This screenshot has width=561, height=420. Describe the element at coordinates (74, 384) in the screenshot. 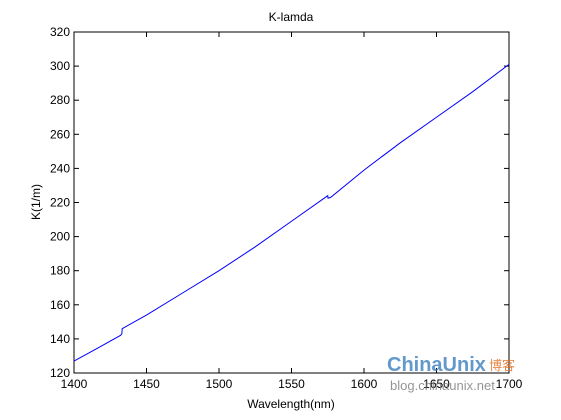

I see `x-tick-label: 1400` at that location.